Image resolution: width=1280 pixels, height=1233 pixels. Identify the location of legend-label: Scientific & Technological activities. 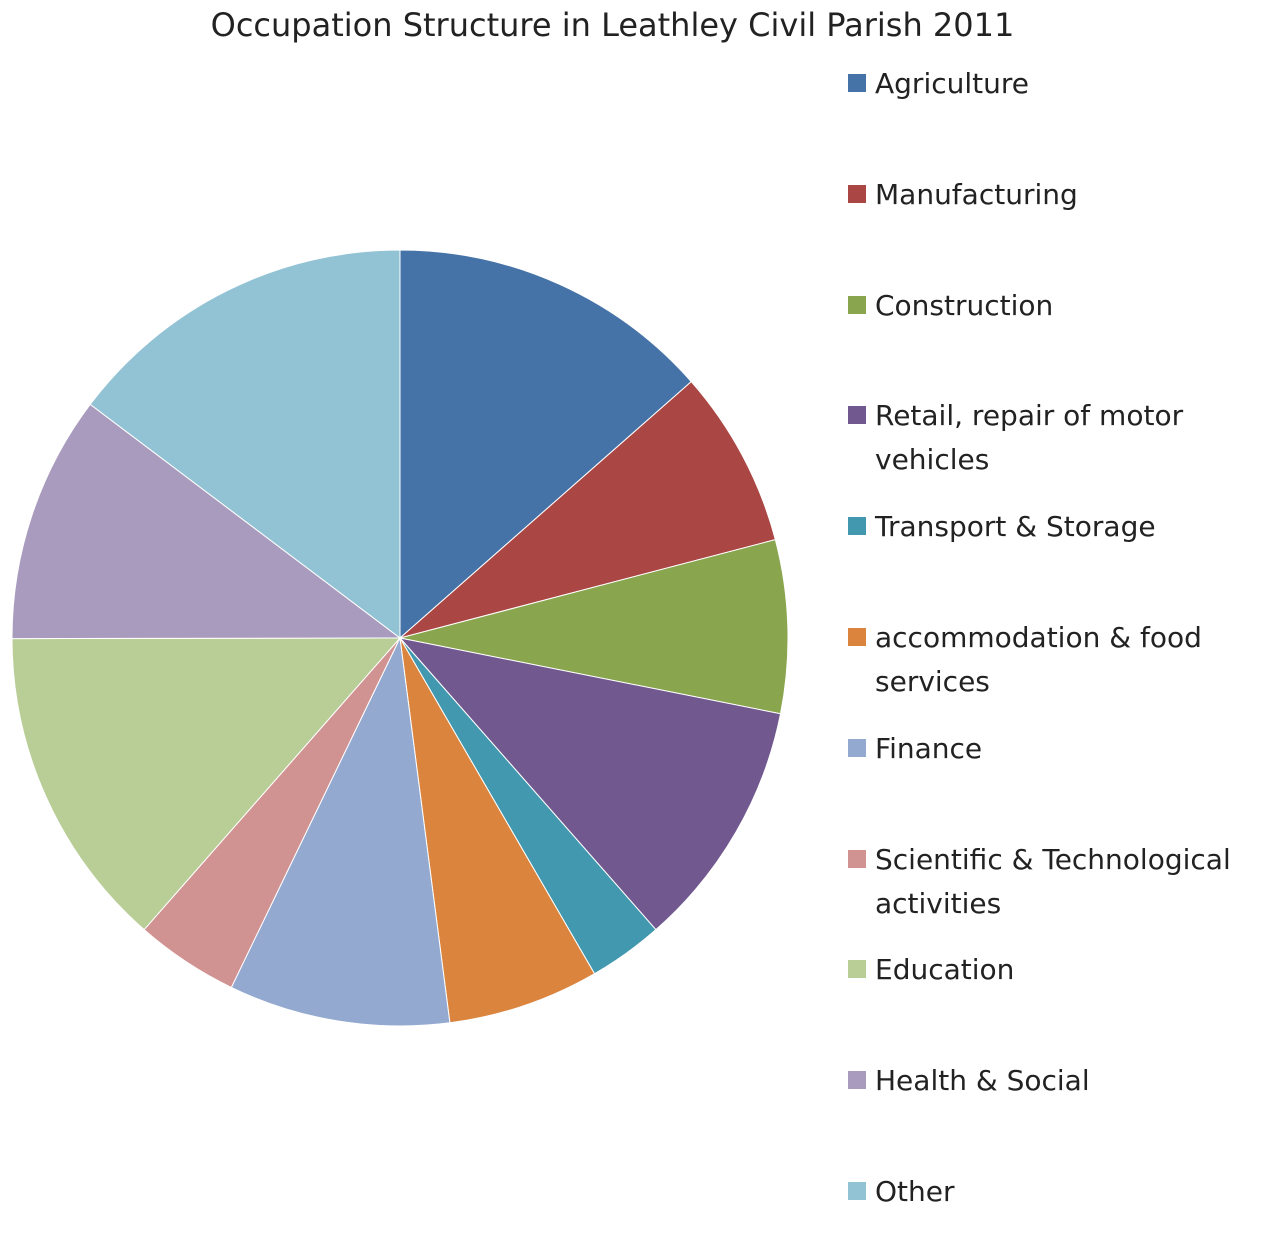
(1053, 881).